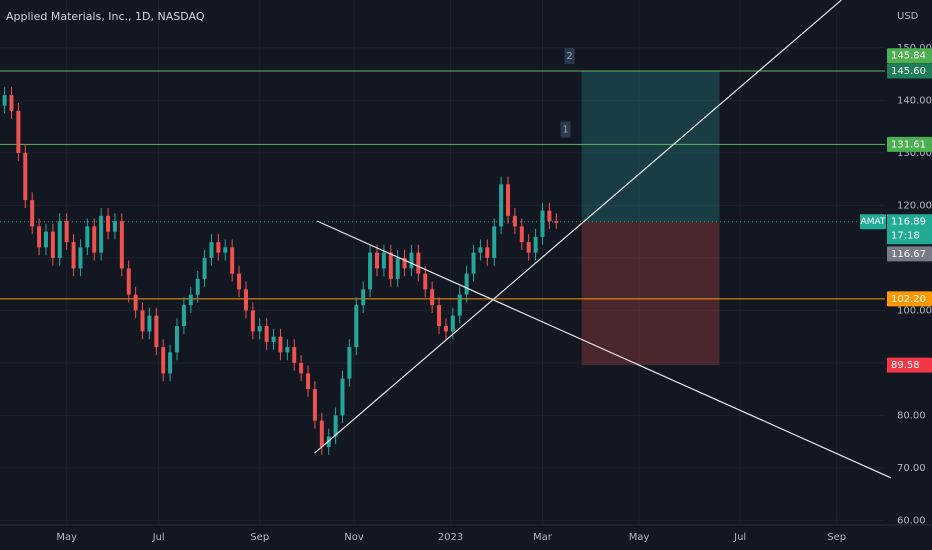 The height and width of the screenshot is (550, 932). I want to click on chart-title: Applied Materials, Inc., 1D, NASDAQ, so click(105, 16).